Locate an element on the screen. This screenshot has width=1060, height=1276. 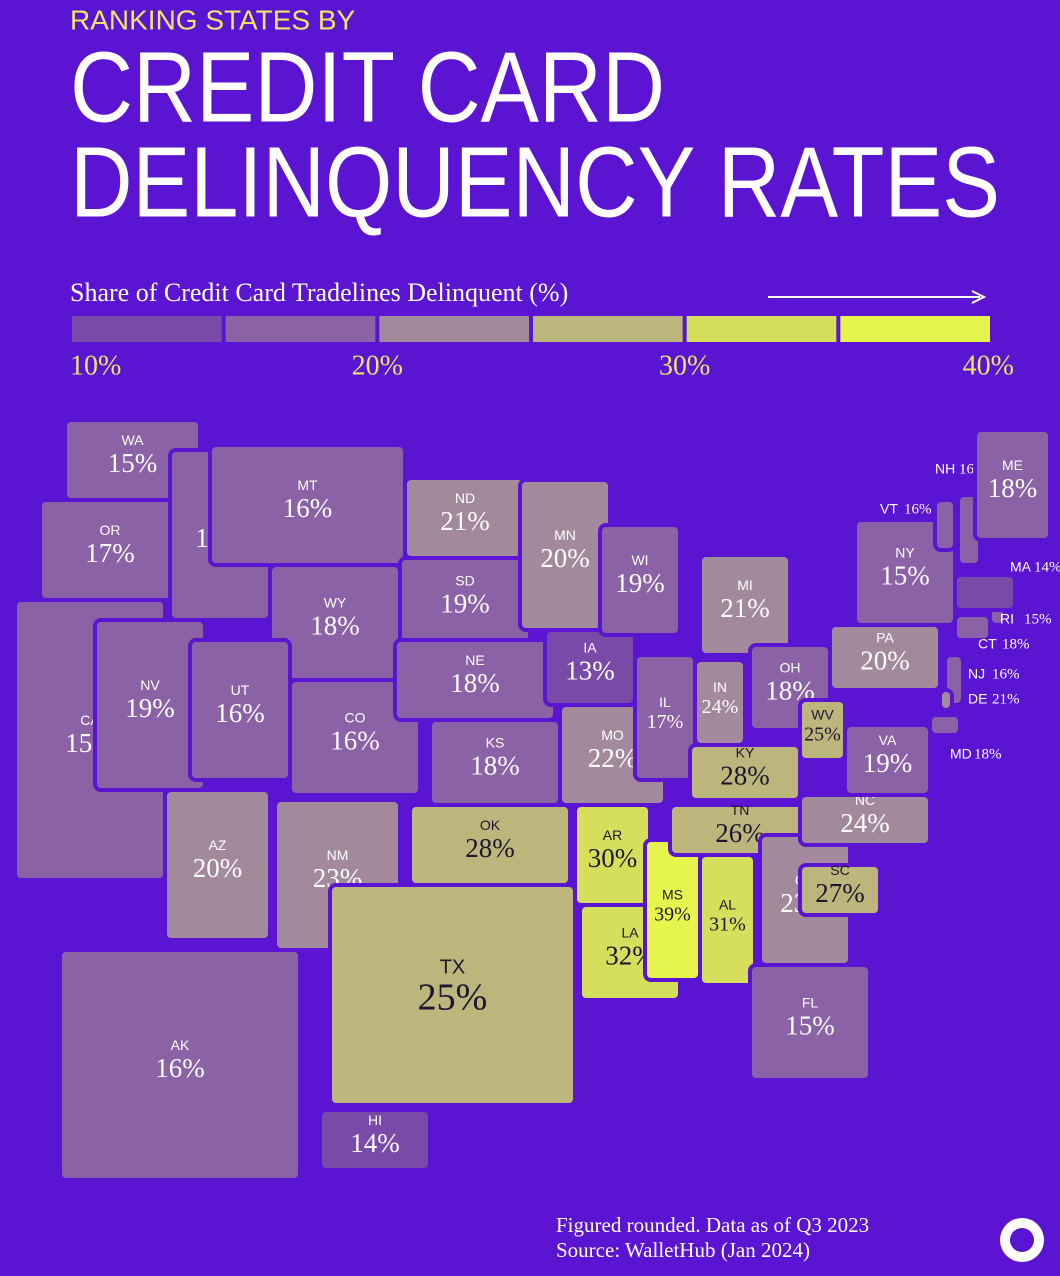
logo is located at coordinates (1022, 1240).